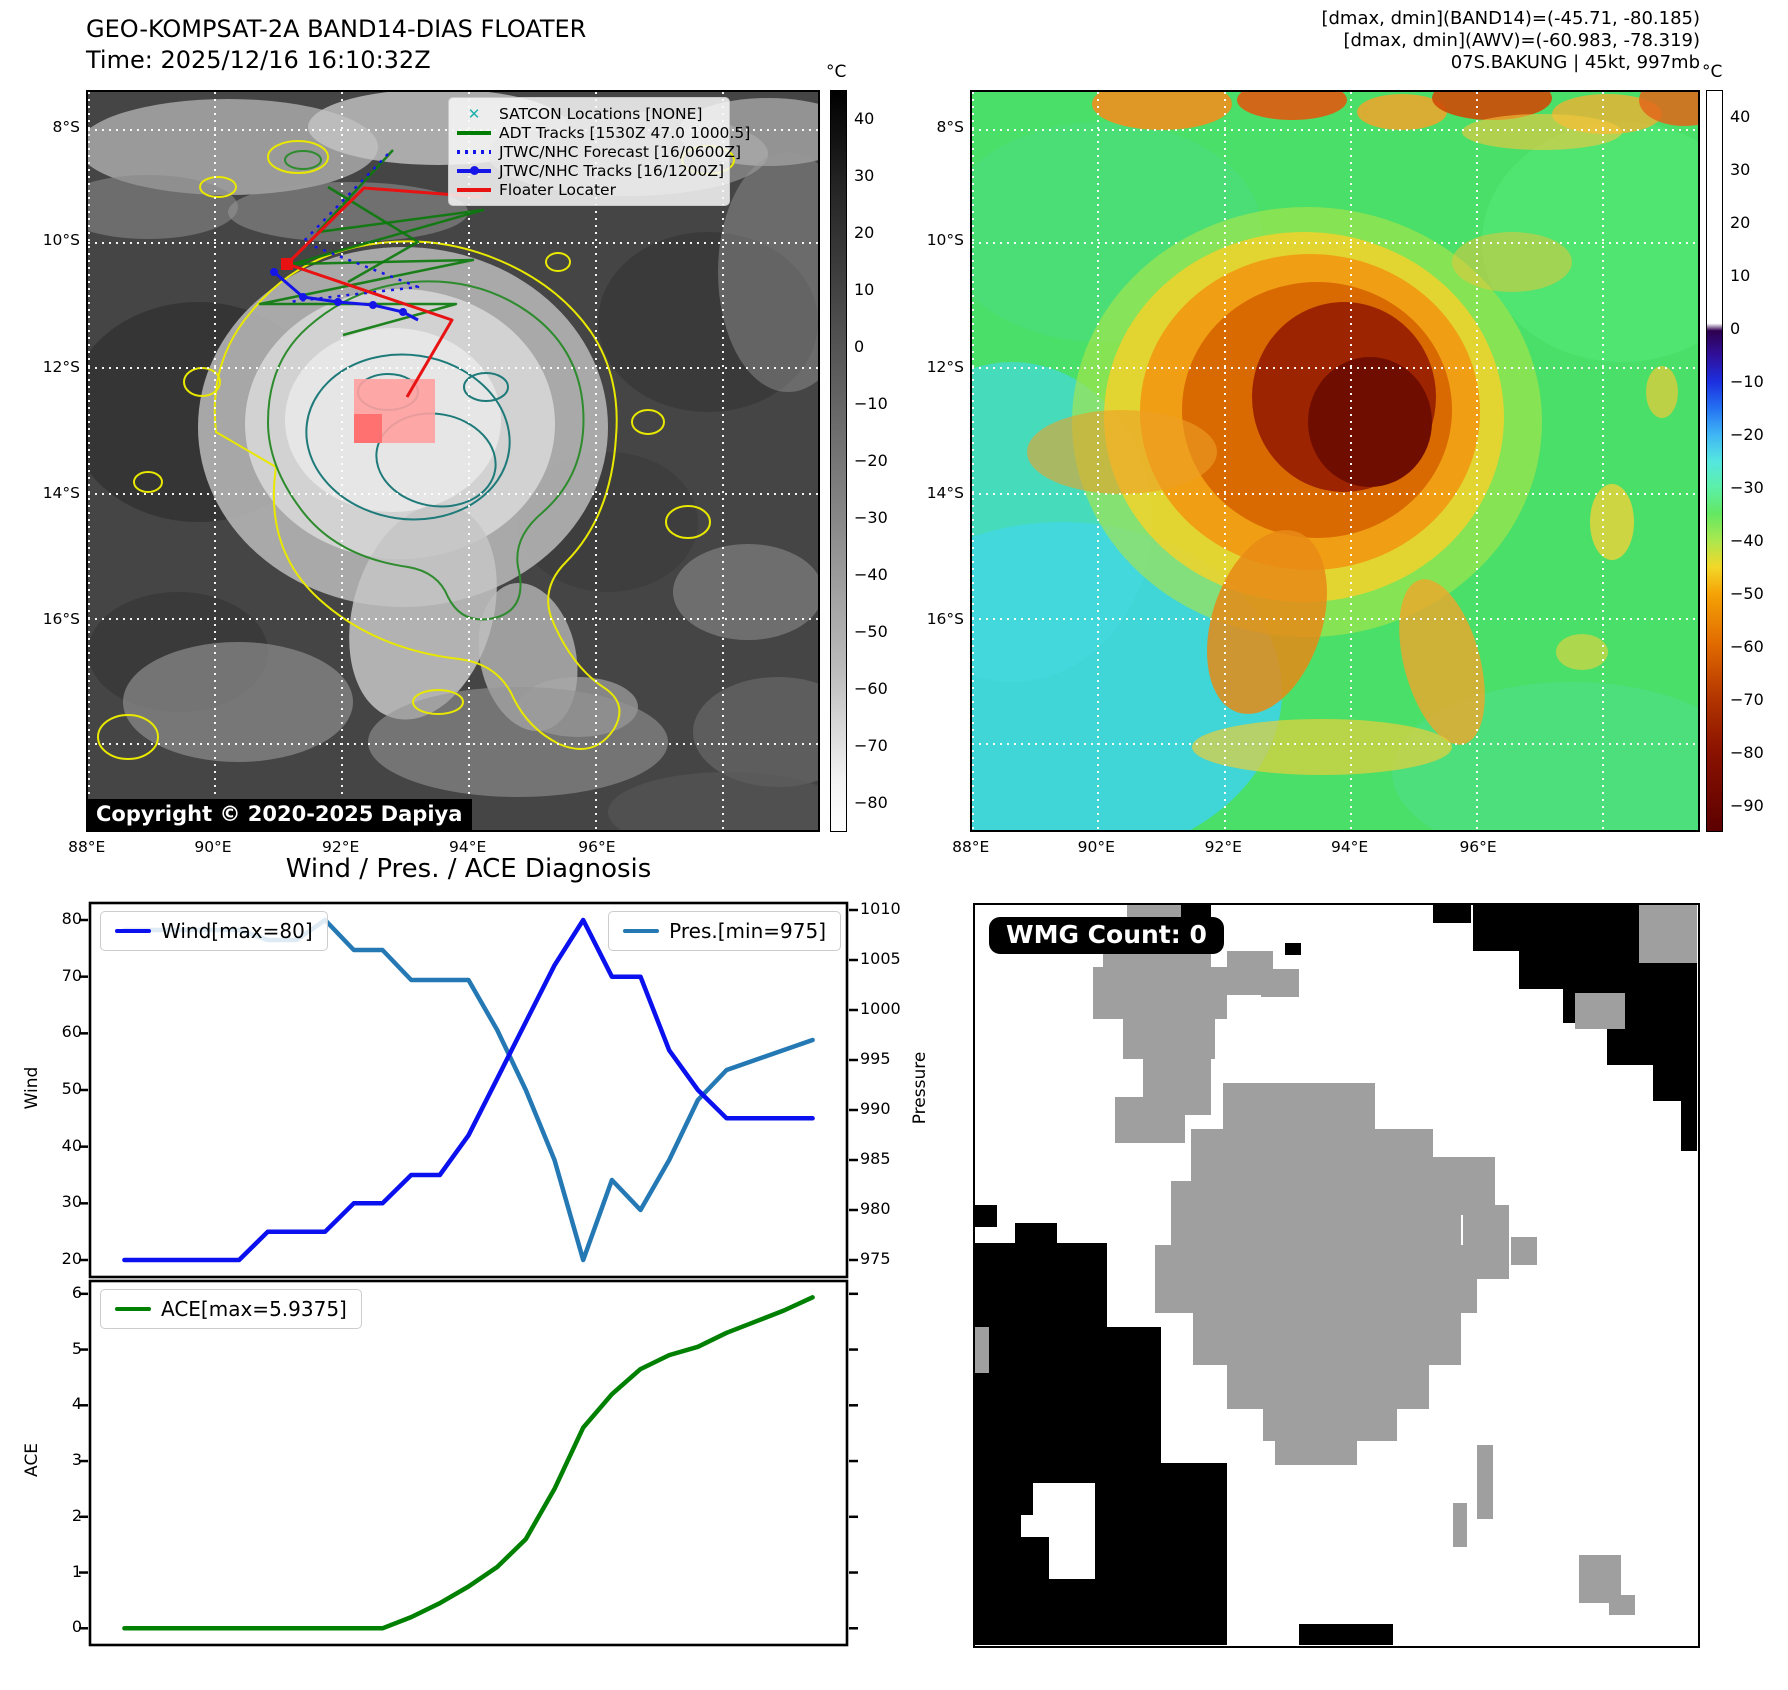  I want to click on axis-tick-label: 70, so click(71, 975).